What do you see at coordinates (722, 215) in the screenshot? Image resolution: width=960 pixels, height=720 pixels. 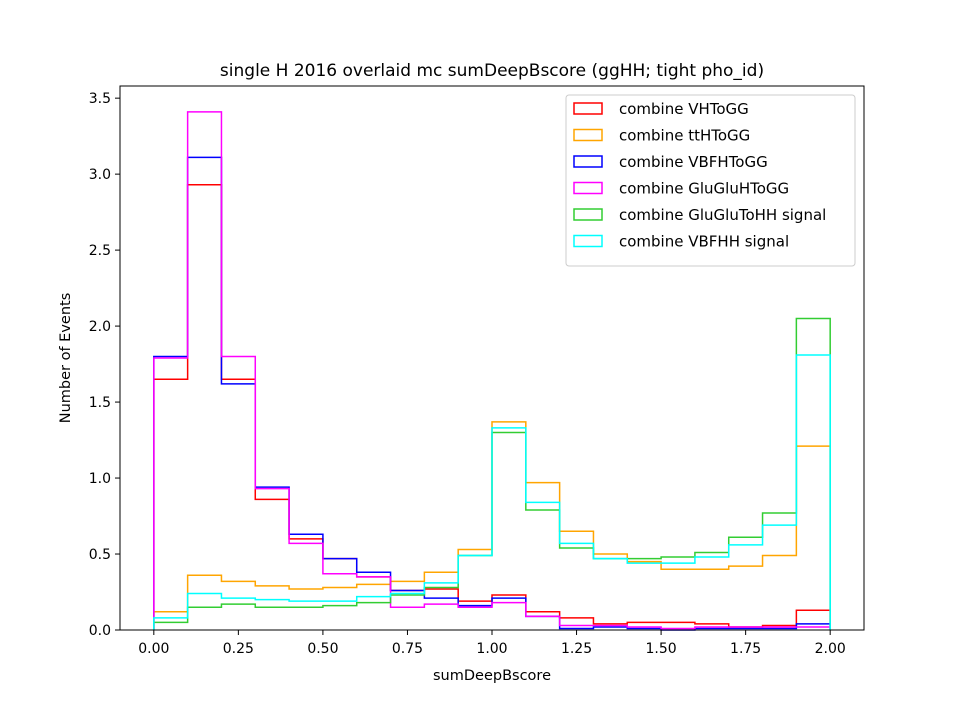 I see `legend-label: combine GluGluToHH signal` at bounding box center [722, 215].